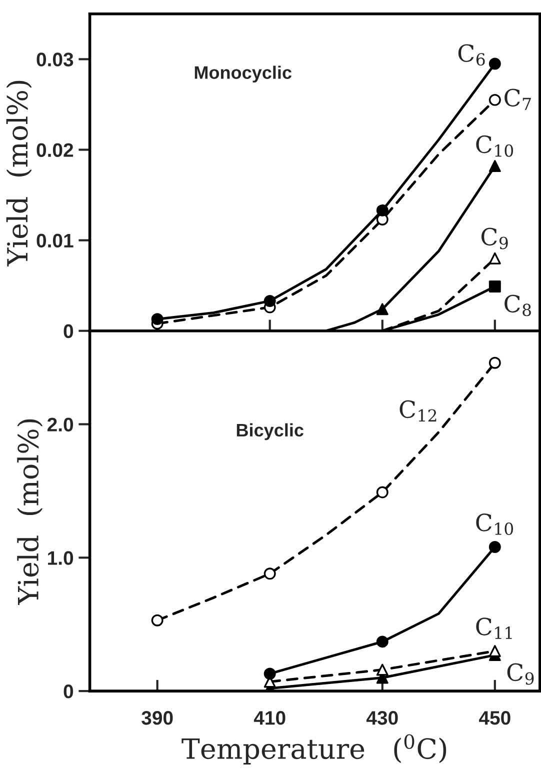 This screenshot has height=773, width=541. What do you see at coordinates (60, 425) in the screenshot?
I see `y-tick-label: 2.0` at bounding box center [60, 425].